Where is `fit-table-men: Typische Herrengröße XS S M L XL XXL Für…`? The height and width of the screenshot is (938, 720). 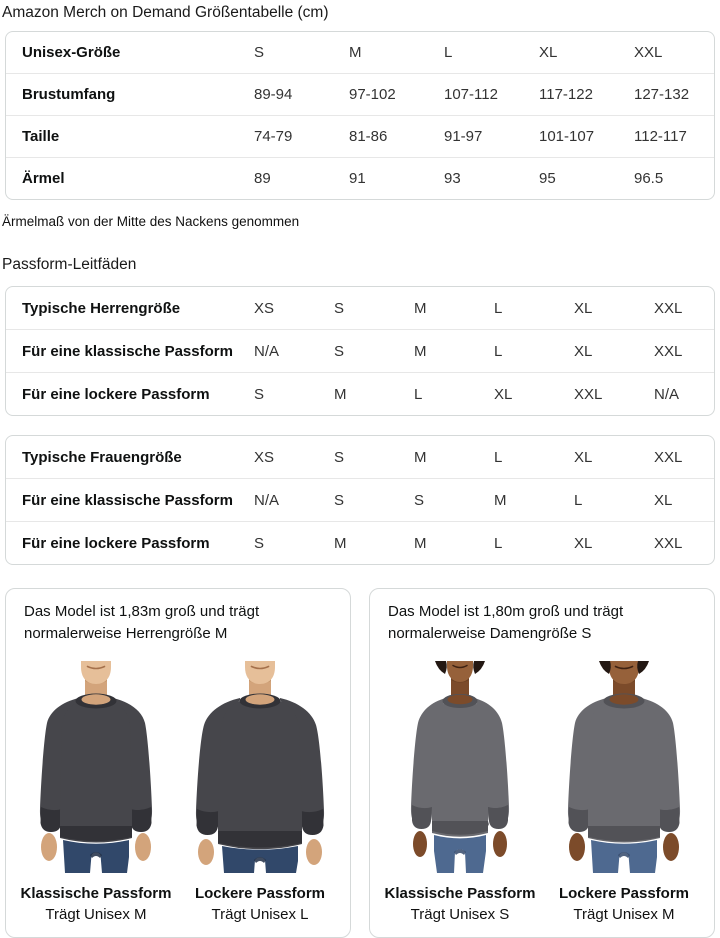
fit-table-men: Typische Herrengröße XS S M L XL XXL Für… is located at coordinates (360, 351).